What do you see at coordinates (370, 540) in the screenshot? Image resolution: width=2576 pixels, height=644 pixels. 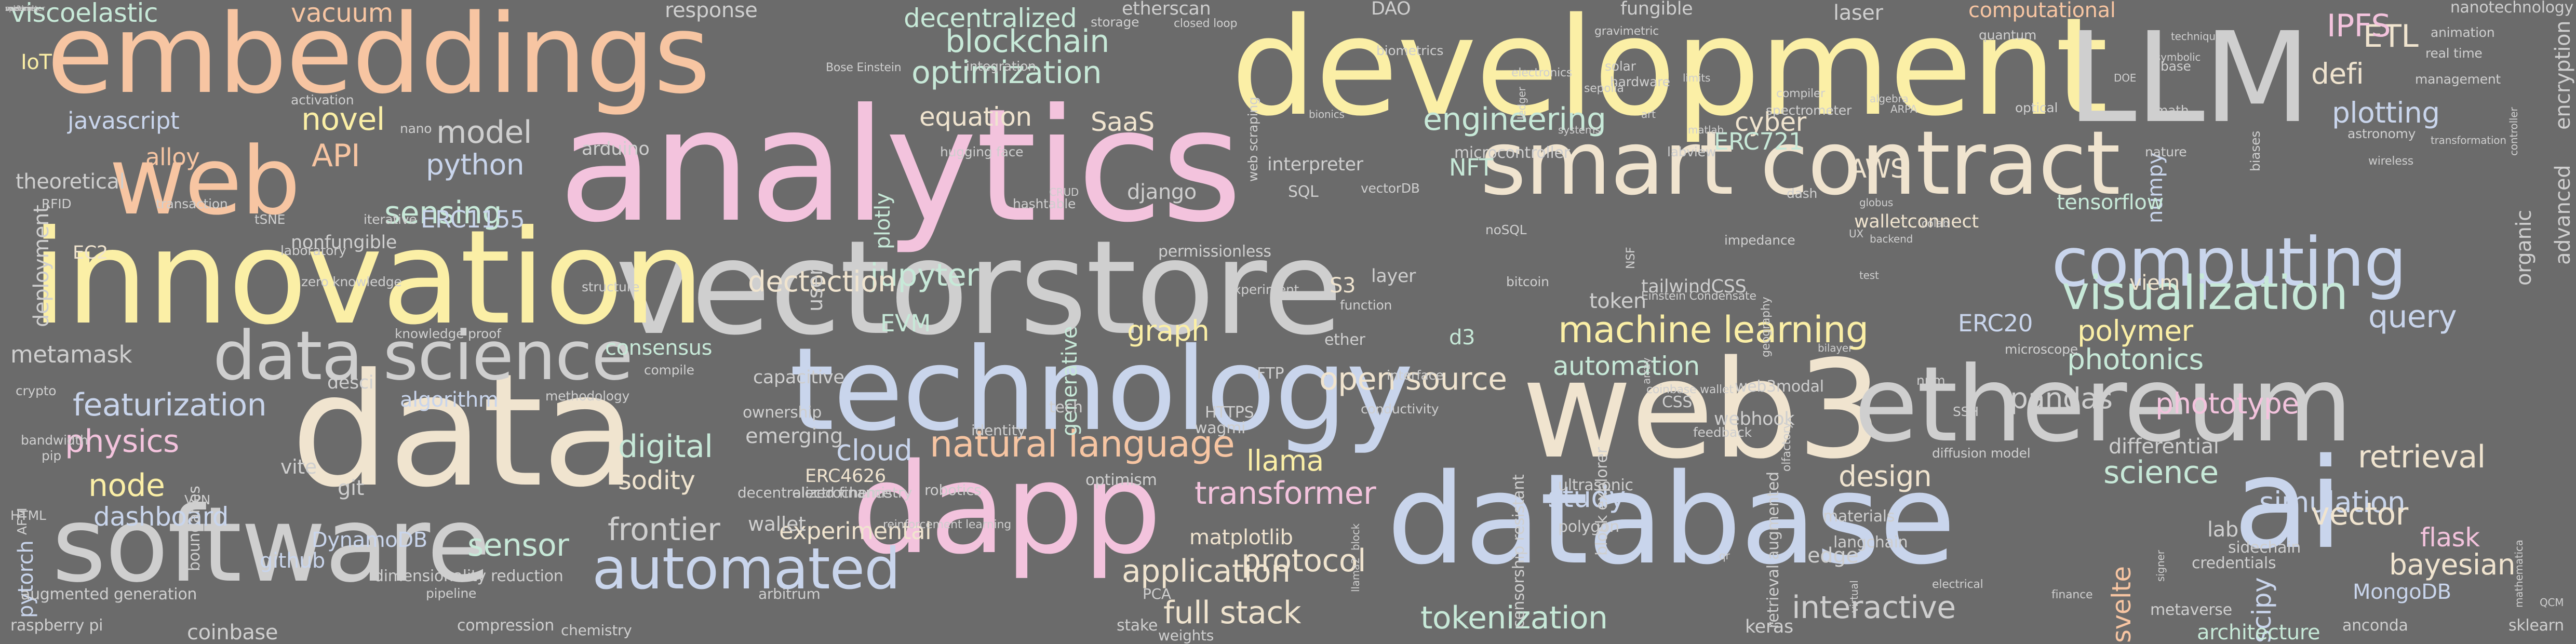 I see `word-dynamodb: DynamoDB` at bounding box center [370, 540].